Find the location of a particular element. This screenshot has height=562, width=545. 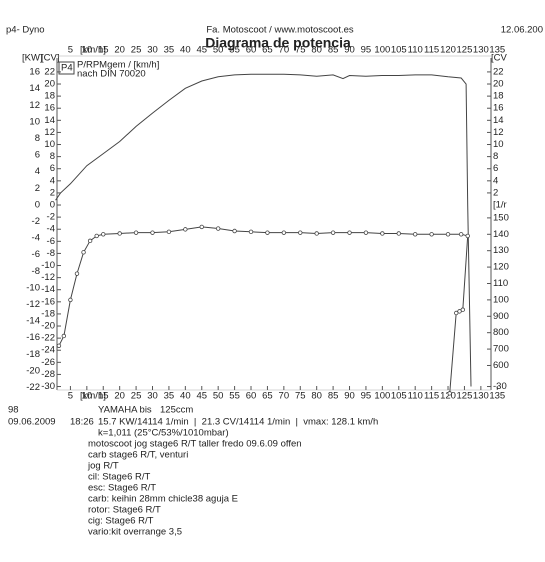

cv-right-axis-label: [CV is located at coordinates (499, 58).